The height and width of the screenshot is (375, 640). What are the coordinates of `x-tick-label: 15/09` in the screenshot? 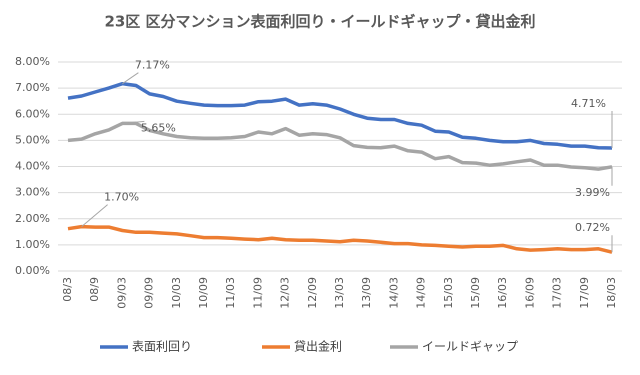 It's located at (475, 293).